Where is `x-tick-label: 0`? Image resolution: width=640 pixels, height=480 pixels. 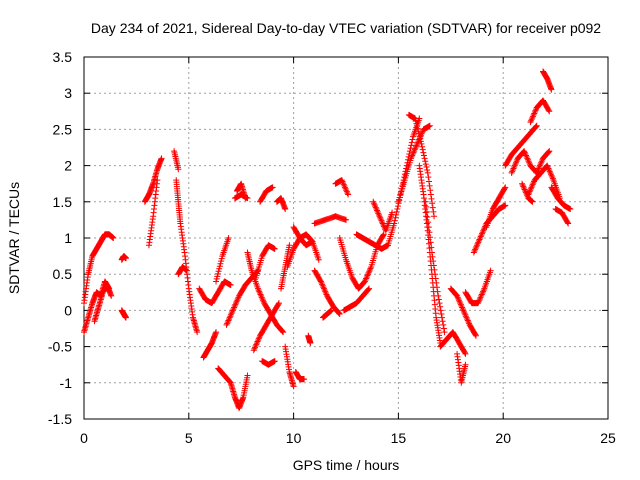 x-tick-label: 0 is located at coordinates (84, 438).